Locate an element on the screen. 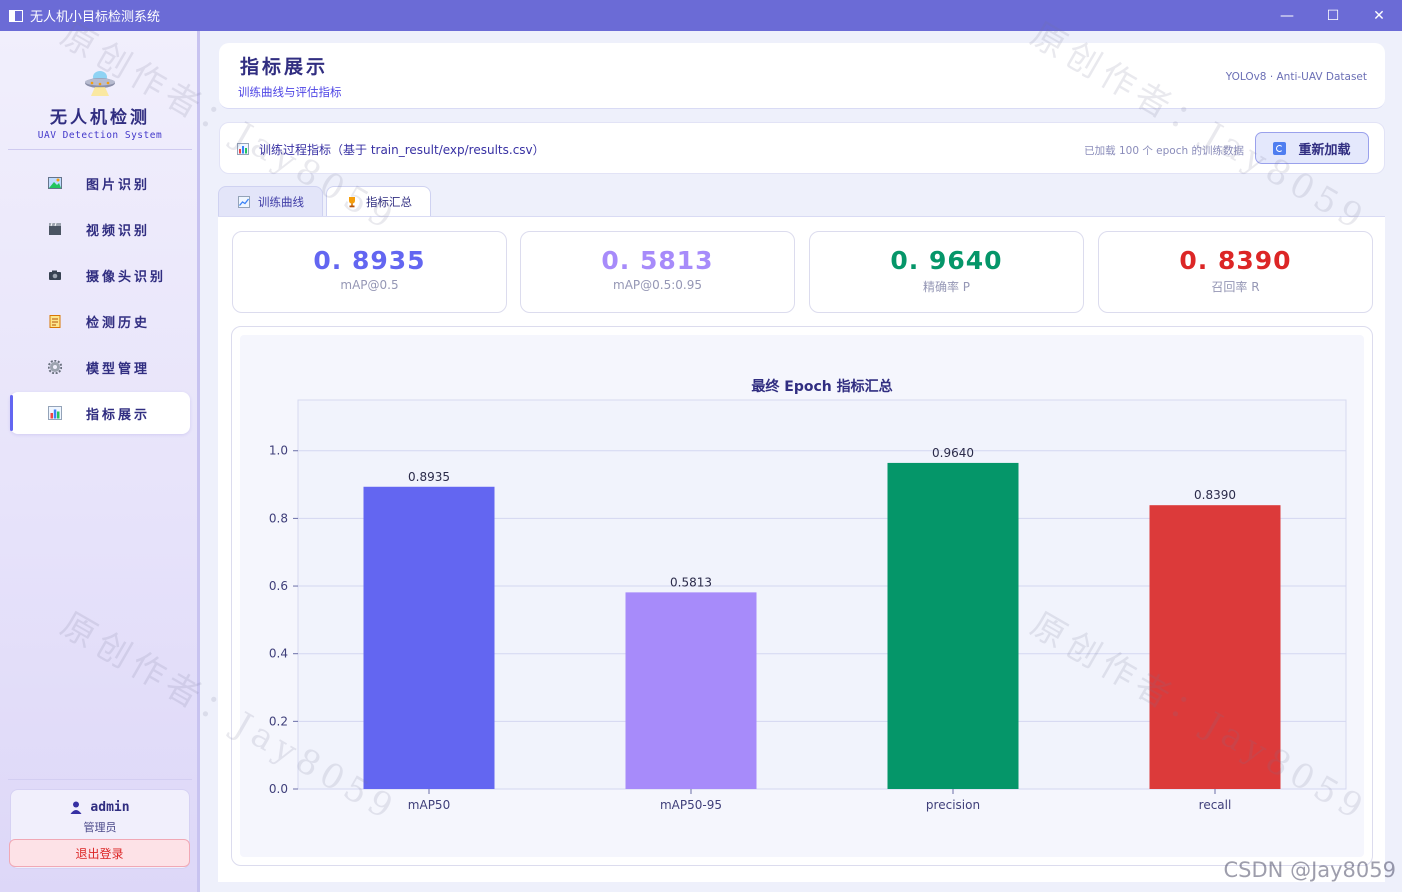  data-label: 0.5813 is located at coordinates (691, 582).